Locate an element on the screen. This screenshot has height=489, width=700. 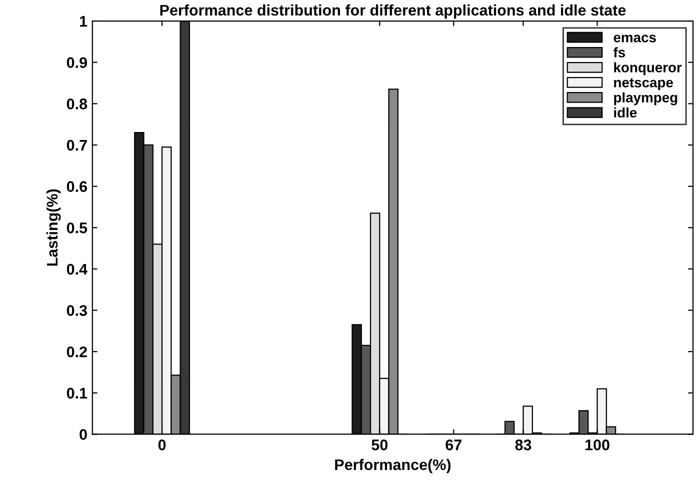
y-tick-label: 0.6 is located at coordinates (76, 186).